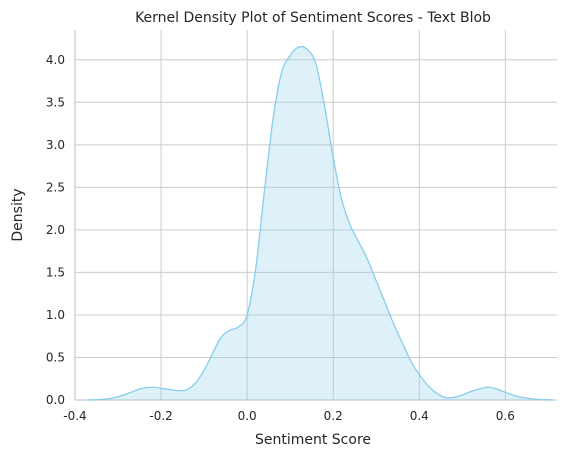 The width and height of the screenshot is (571, 457). I want to click on y-tick-label: 2.0, so click(55, 230).